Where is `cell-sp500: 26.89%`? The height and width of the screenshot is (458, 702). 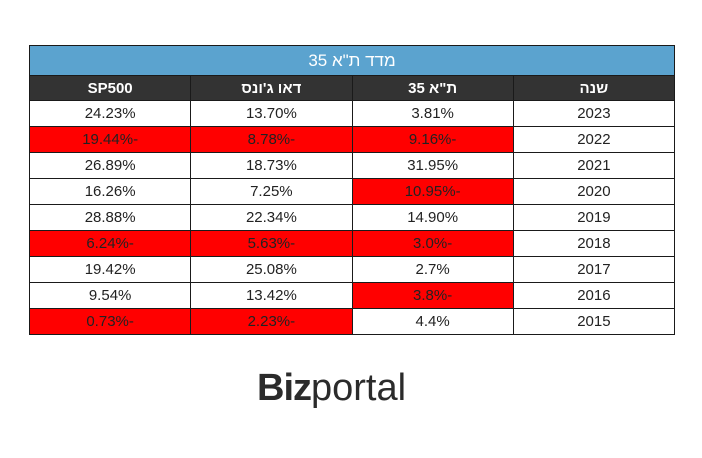
cell-sp500: 26.89% is located at coordinates (110, 165).